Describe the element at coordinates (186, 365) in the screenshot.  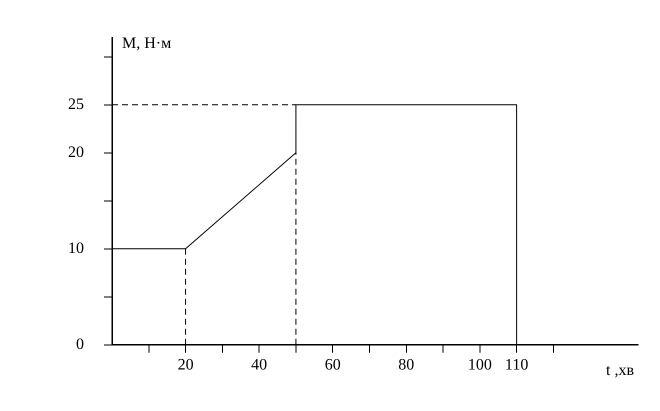
I see `x-tick-label: 20` at that location.